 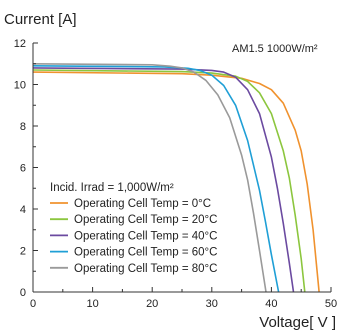 I want to click on legend-title: Incid. Irrad = 1,000W/m², so click(x=112, y=188).